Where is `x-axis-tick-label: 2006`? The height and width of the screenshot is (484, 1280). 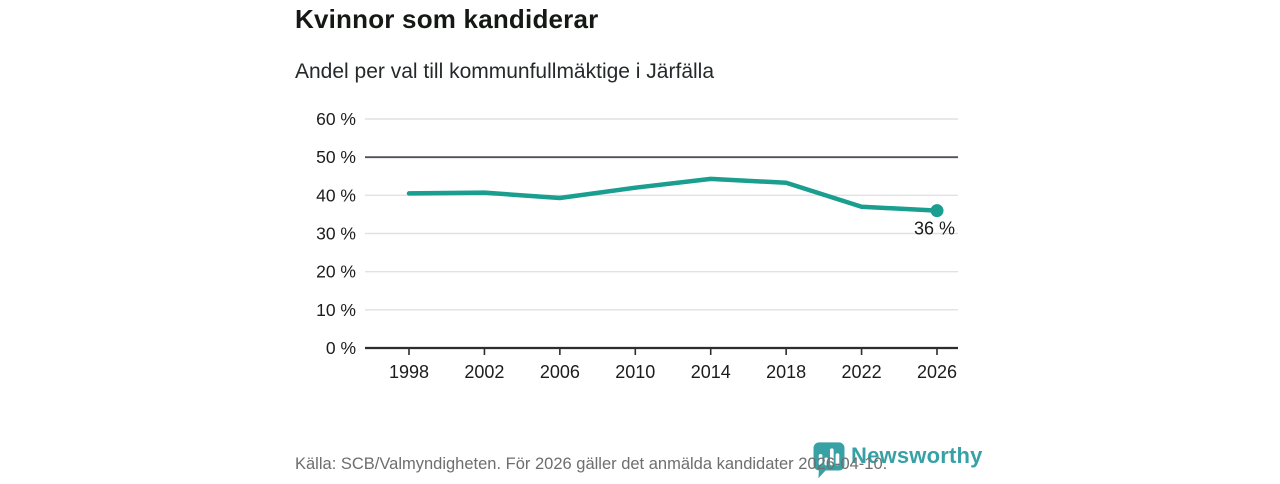
x-axis-tick-label: 2006 is located at coordinates (560, 372).